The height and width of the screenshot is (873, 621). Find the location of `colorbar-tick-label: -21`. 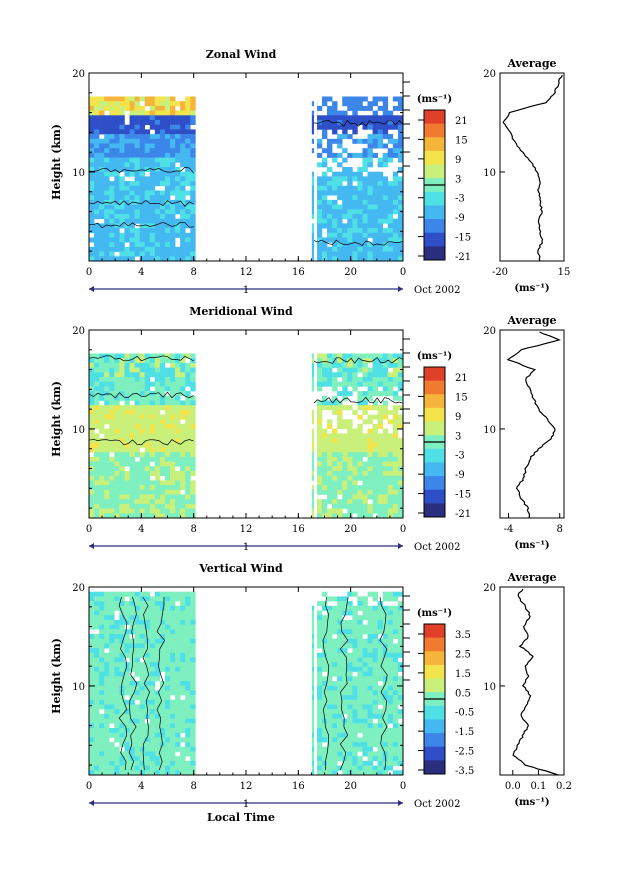

colorbar-tick-label: -21 is located at coordinates (463, 257).